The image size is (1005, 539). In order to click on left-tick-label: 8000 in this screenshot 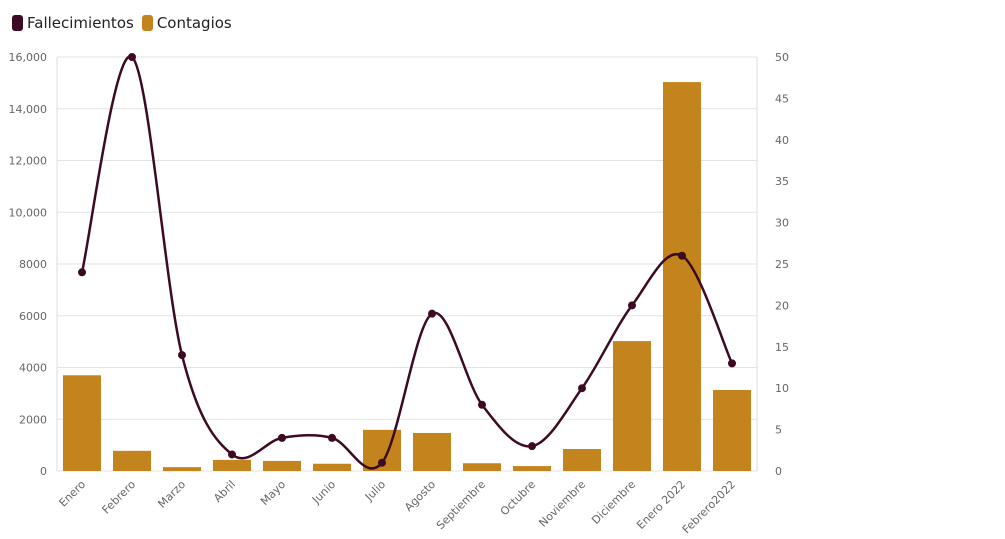, I will do `click(33, 264)`.